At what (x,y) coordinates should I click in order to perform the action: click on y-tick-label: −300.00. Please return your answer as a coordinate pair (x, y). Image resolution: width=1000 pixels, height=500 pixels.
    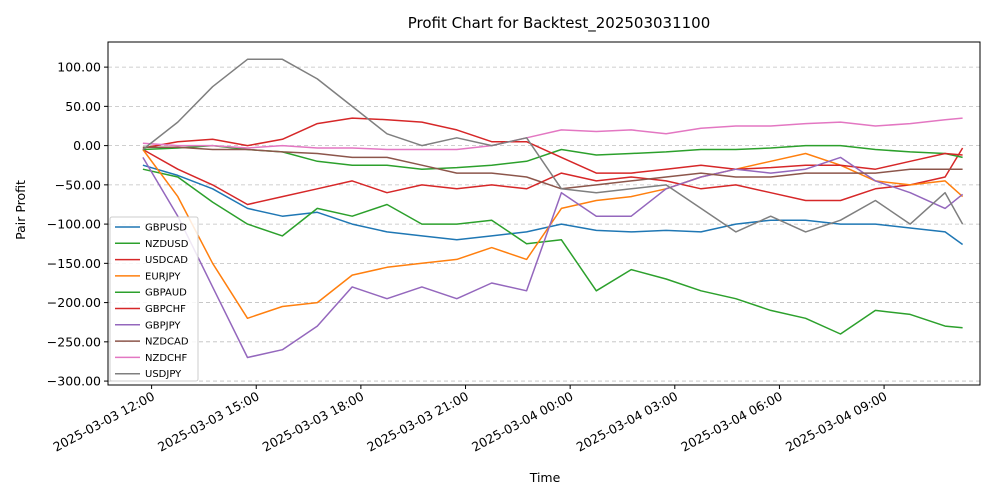
    Looking at the image, I should click on (74, 381).